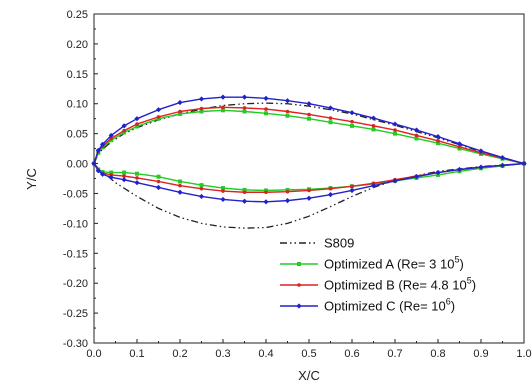 The image size is (532, 387). I want to click on y-tick-label: 0.00, so click(77, 165).